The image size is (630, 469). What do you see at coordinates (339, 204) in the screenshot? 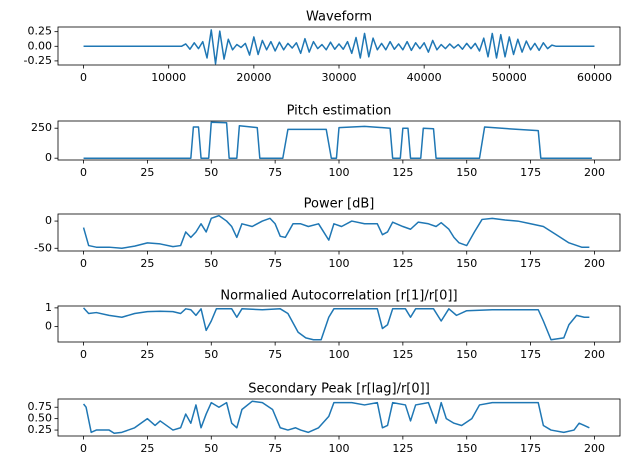
I see `subplot-title: Power [dB]` at bounding box center [339, 204].